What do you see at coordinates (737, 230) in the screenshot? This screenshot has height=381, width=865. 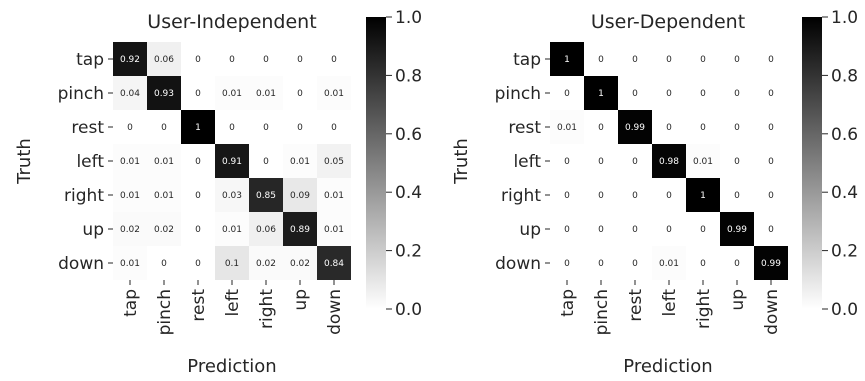 I see `cell-value-label: 0.99` at bounding box center [737, 230].